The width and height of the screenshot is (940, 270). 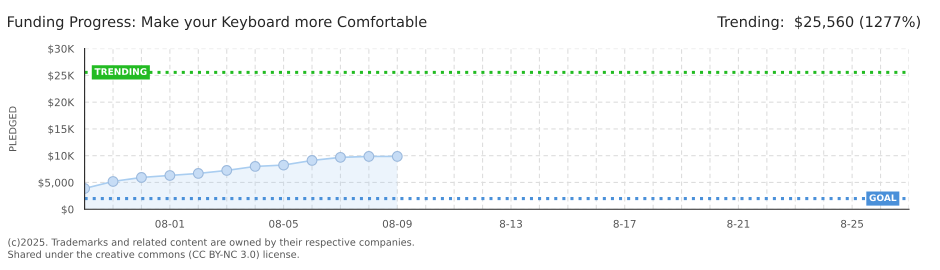 I want to click on chart-title: Funding Progress: Make your Keyboard more Comfortable, so click(x=217, y=23).